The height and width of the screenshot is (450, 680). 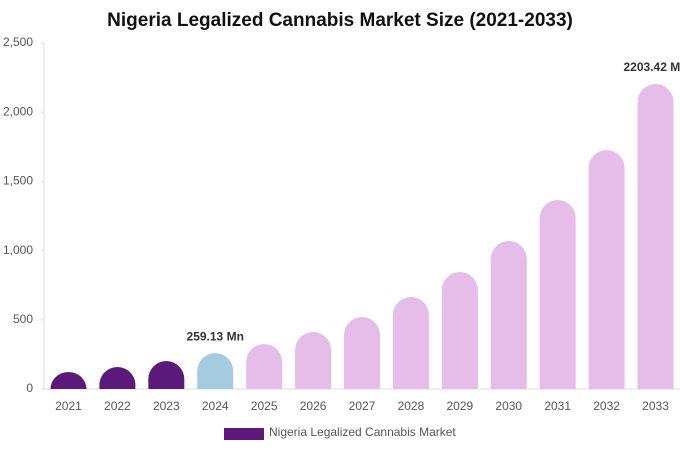 I want to click on y-tick-label: 0, so click(x=29, y=388).